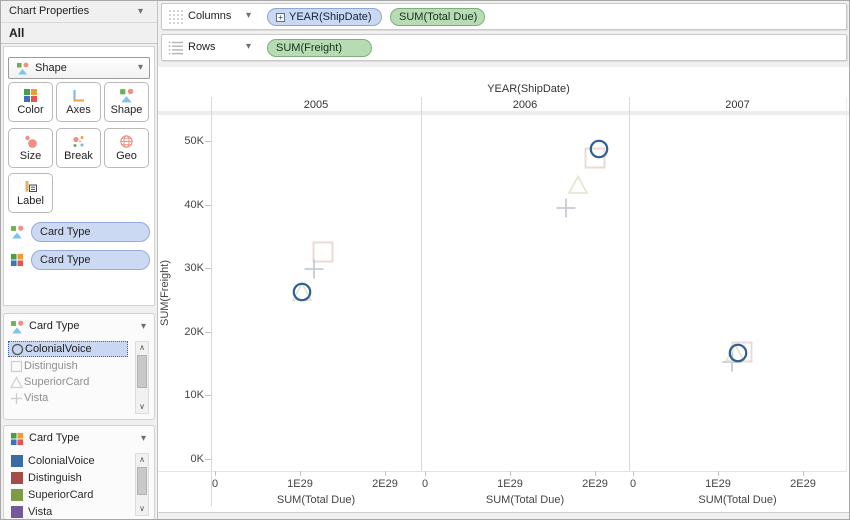 Image resolution: width=850 pixels, height=520 pixels. I want to click on legend-item-superiorcard: SuperiorCard, so click(68, 382).